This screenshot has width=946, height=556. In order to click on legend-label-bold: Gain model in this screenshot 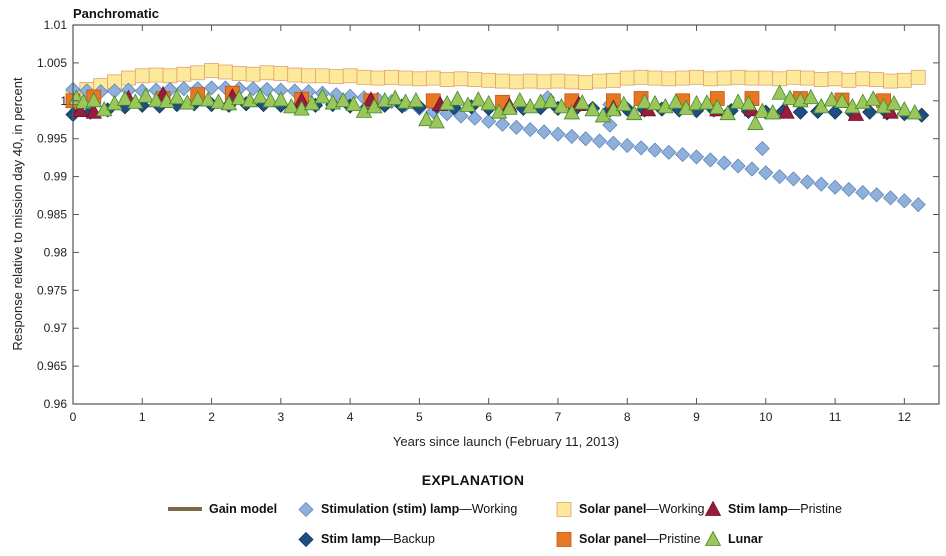, I will do `click(243, 509)`.